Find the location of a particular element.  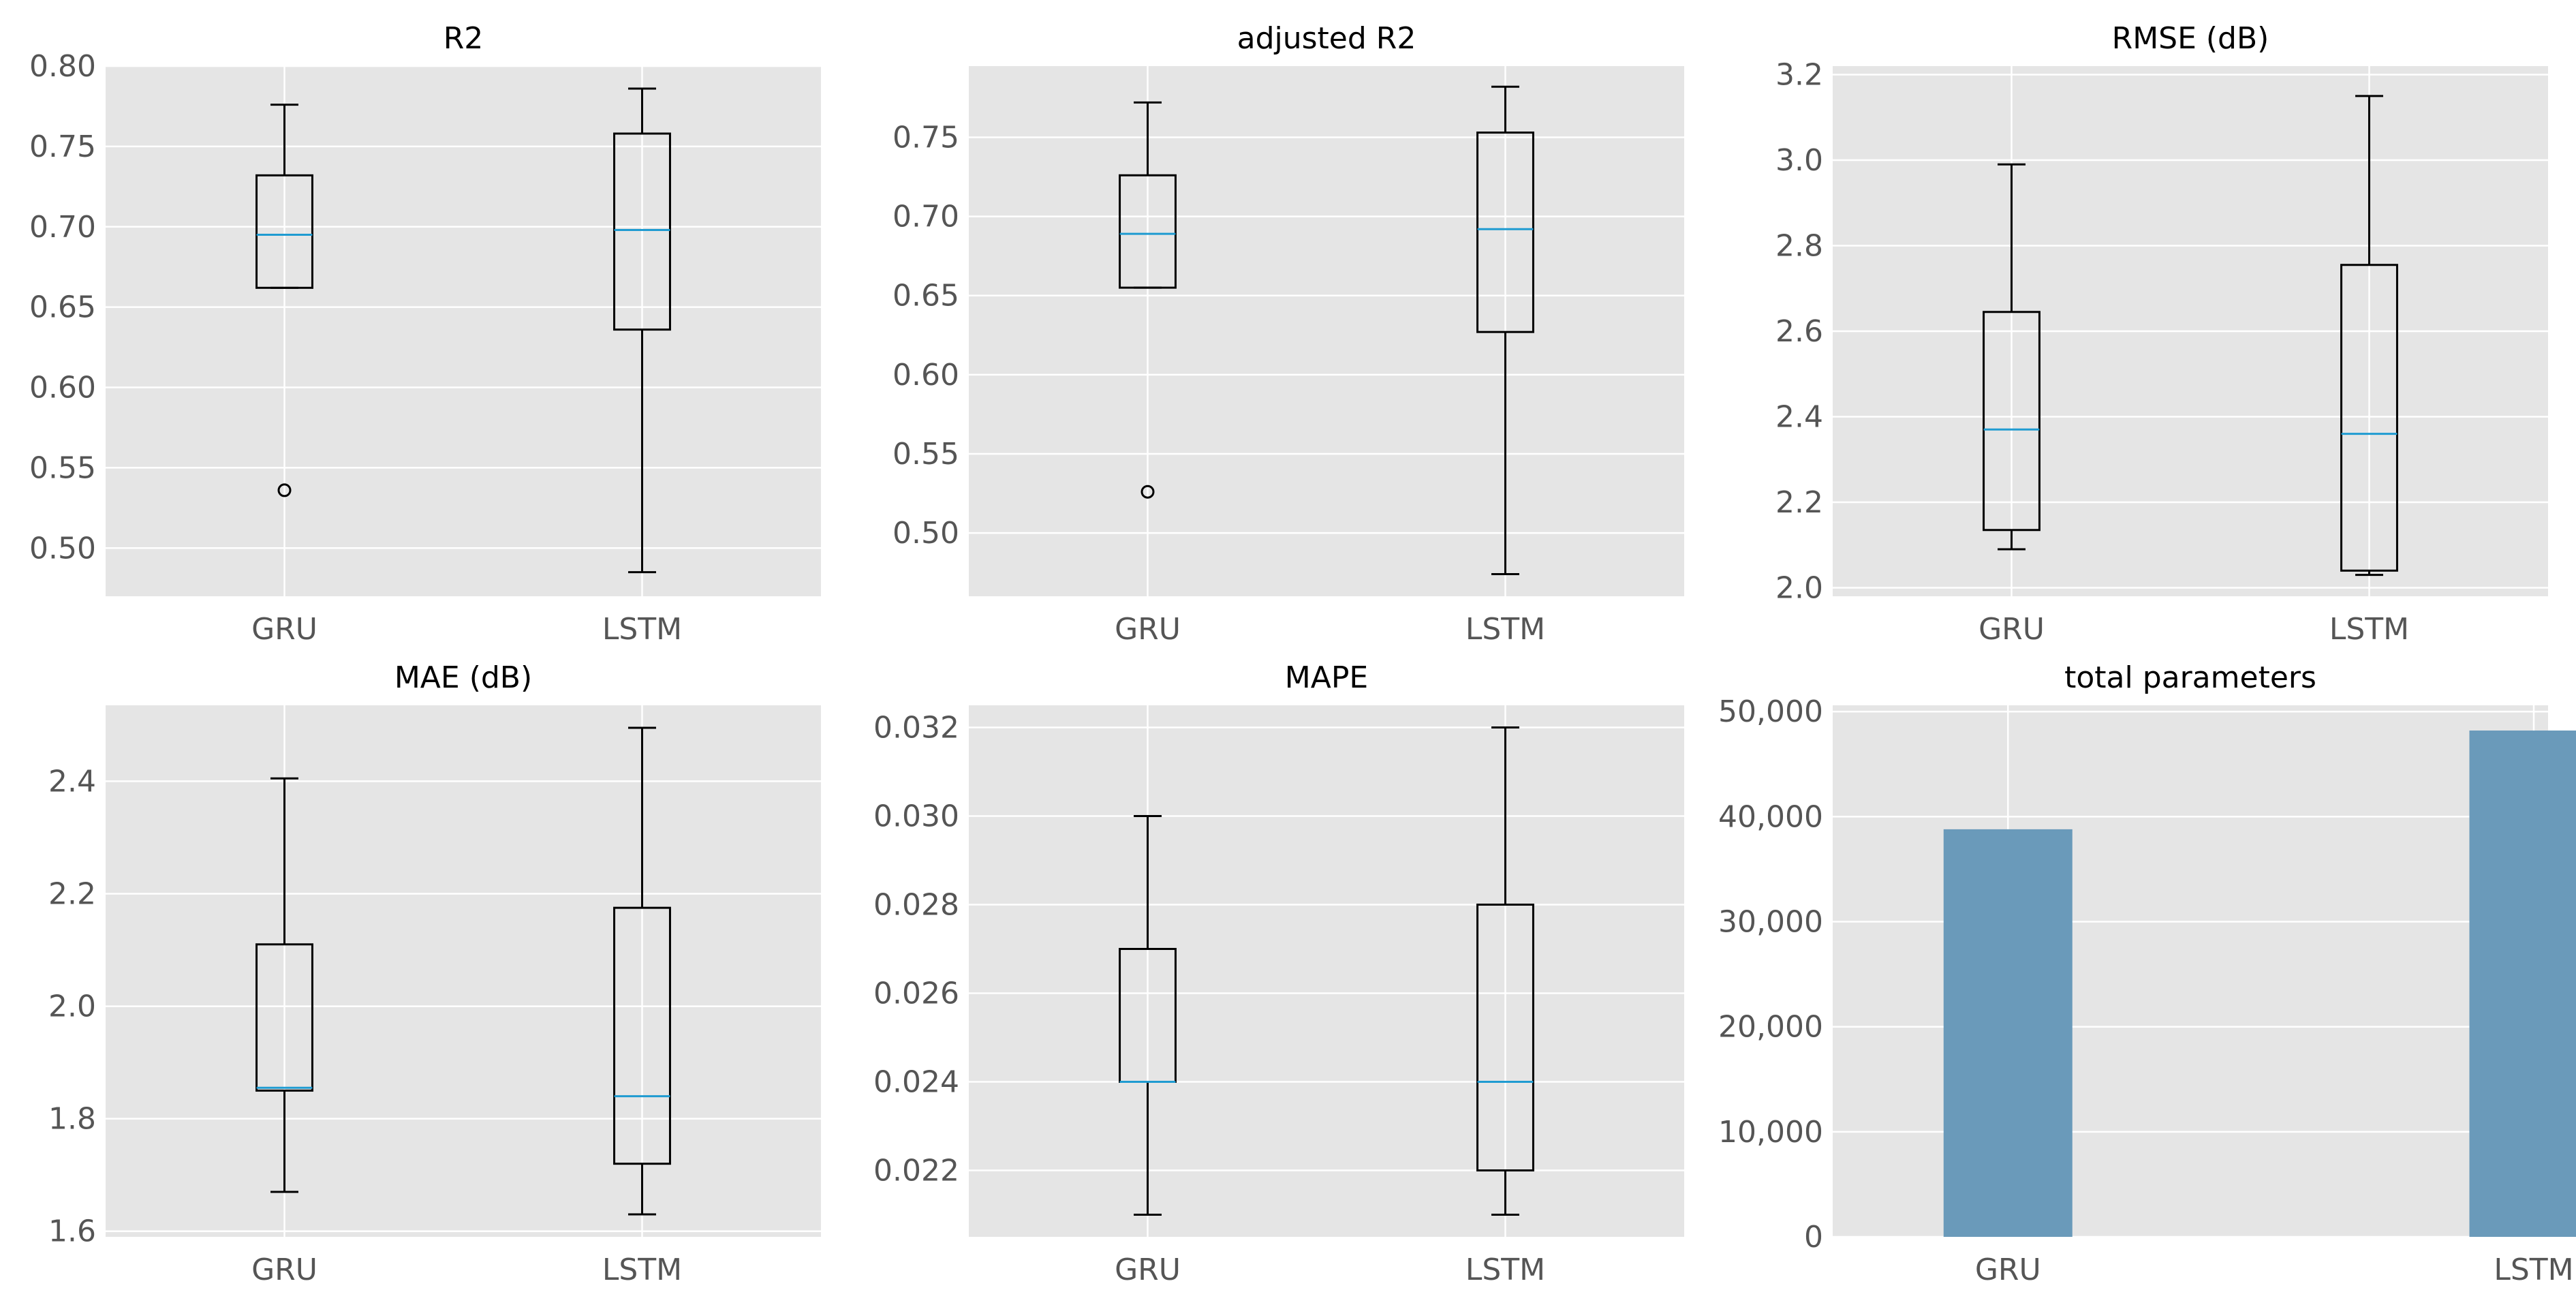

y-tick-label: 0 is located at coordinates (1813, 1237).